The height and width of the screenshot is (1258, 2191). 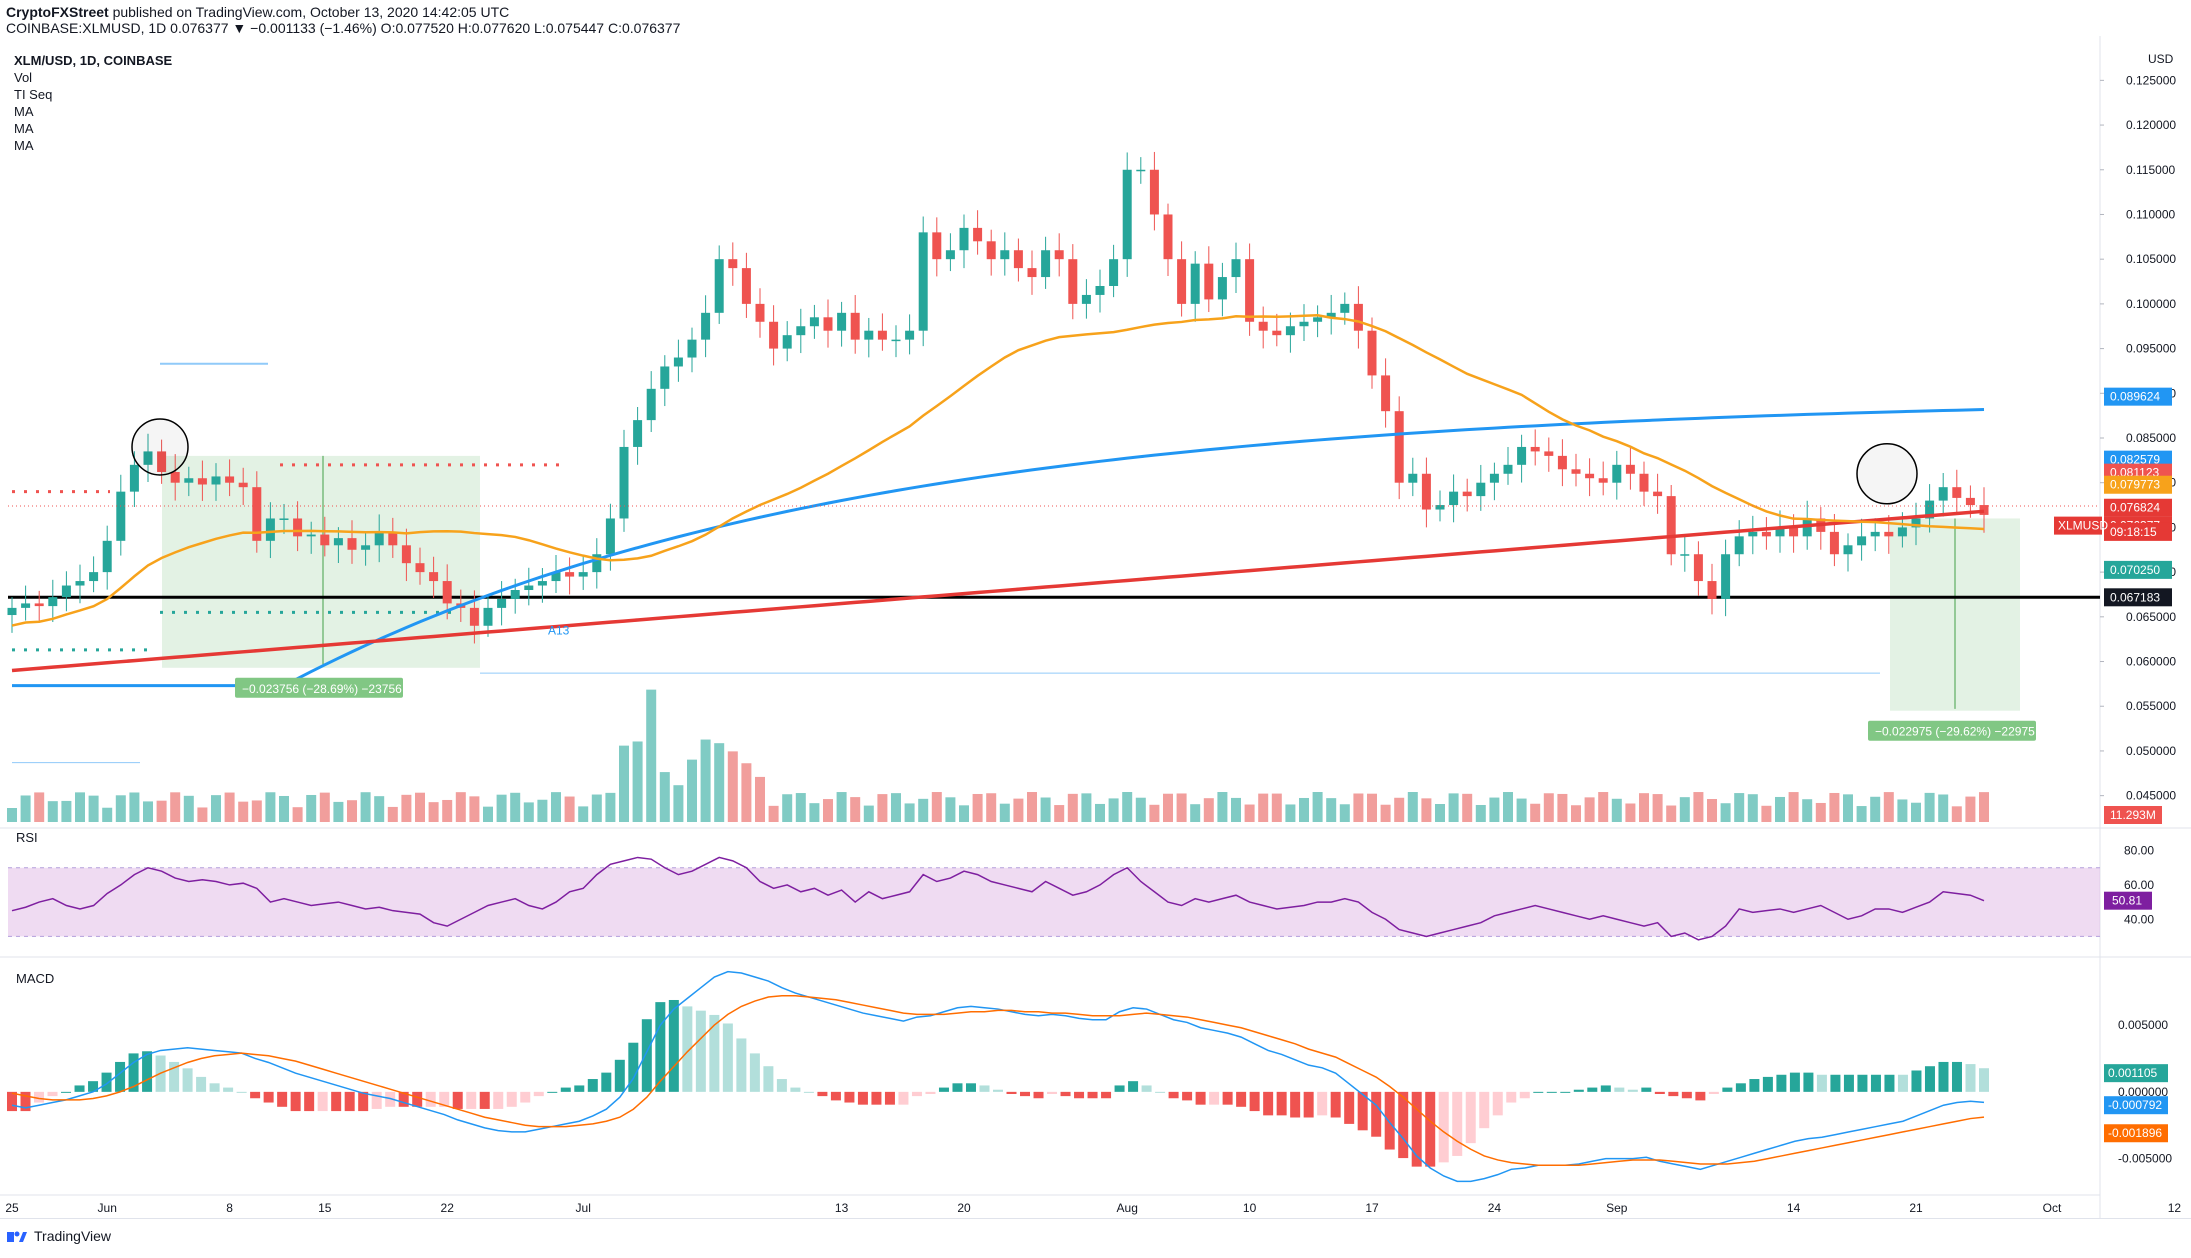 What do you see at coordinates (33, 94) in the screenshot?
I see `legend-item-ti-seq: TI Seq` at bounding box center [33, 94].